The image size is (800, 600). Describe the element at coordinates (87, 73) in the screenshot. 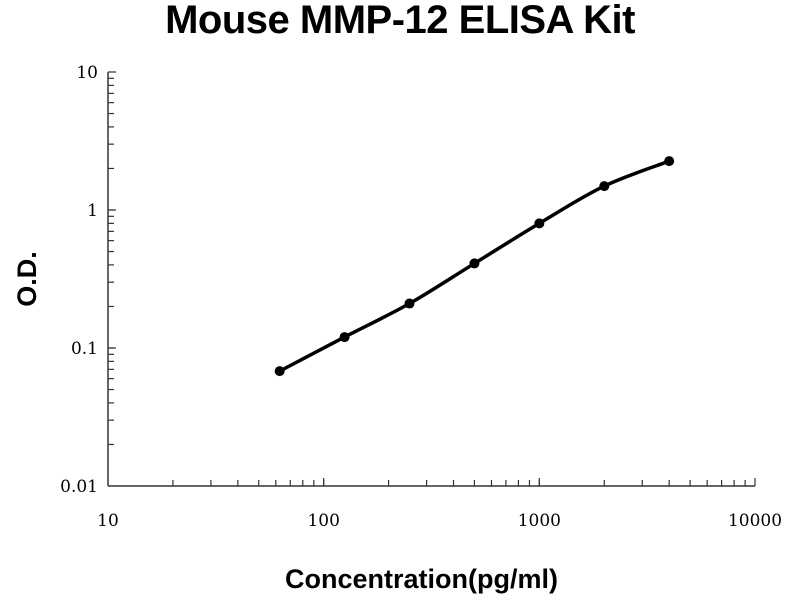

I see `y-tick-label: 10` at that location.